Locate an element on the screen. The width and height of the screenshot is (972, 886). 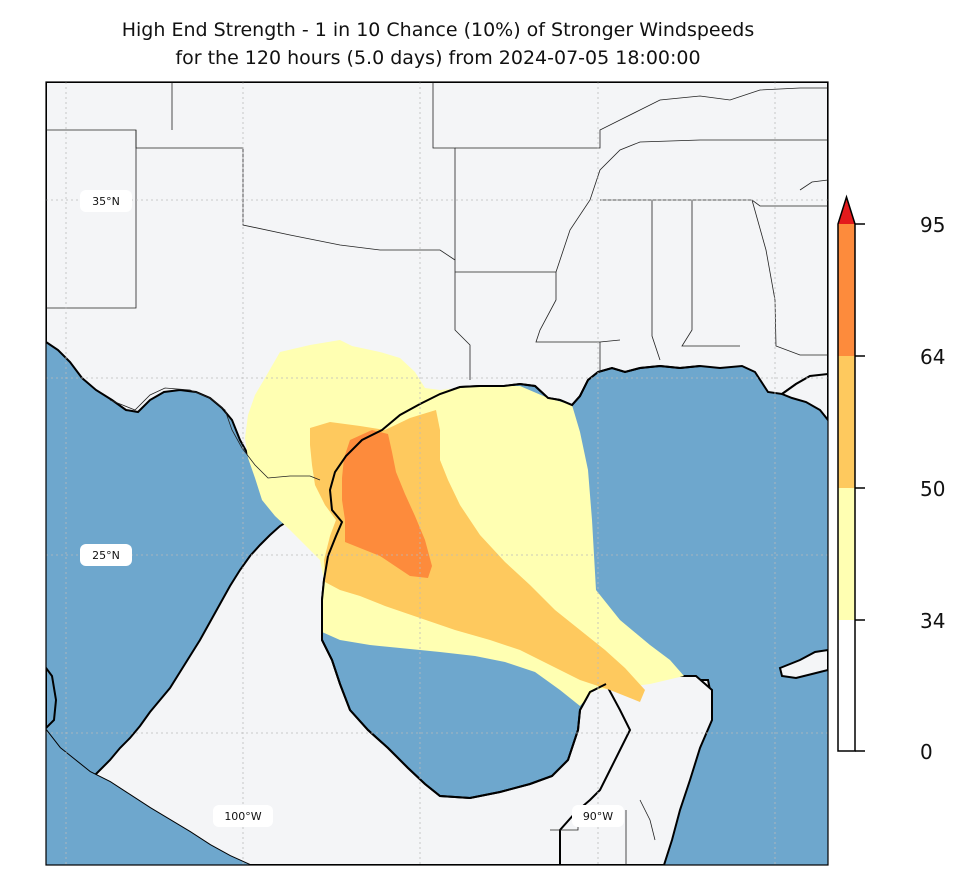
svg-text: 35°N is located at coordinates (106, 201).